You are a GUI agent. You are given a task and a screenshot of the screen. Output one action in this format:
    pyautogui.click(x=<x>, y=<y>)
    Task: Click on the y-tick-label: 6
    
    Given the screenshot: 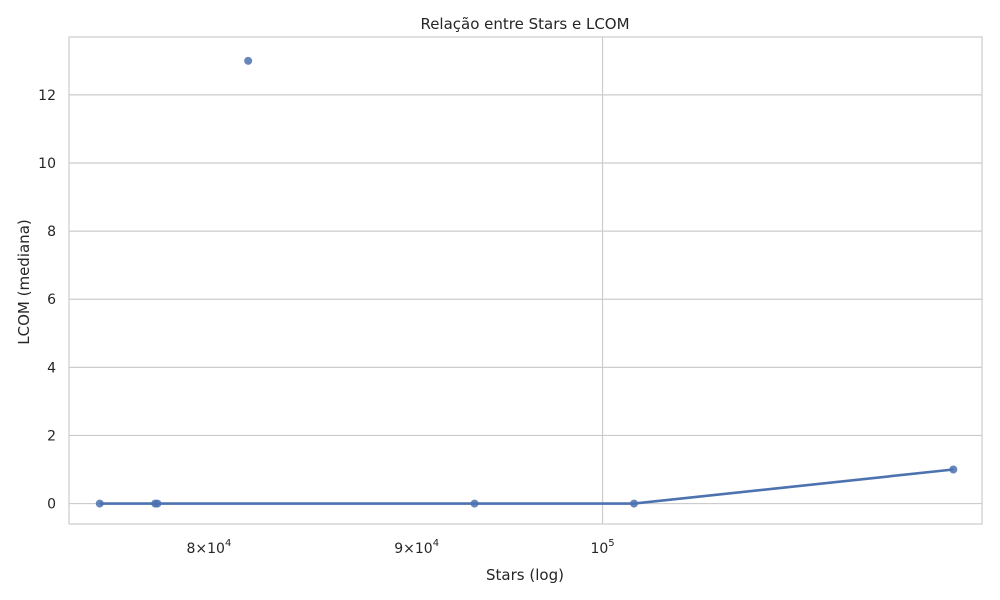 What is the action you would take?
    pyautogui.click(x=51, y=300)
    